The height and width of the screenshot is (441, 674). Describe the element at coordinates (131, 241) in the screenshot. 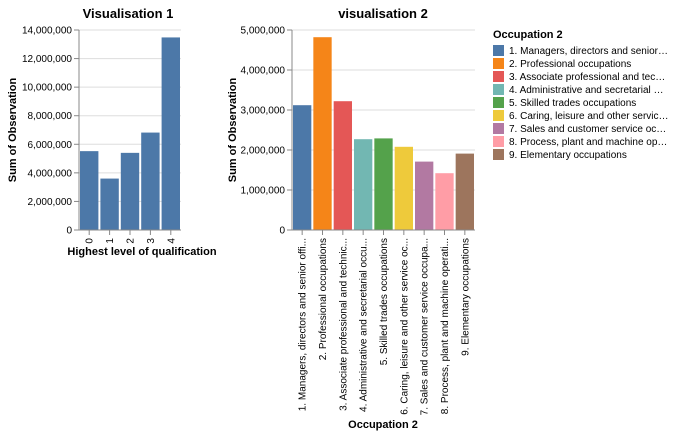

I see `x-tick-label: 2` at that location.